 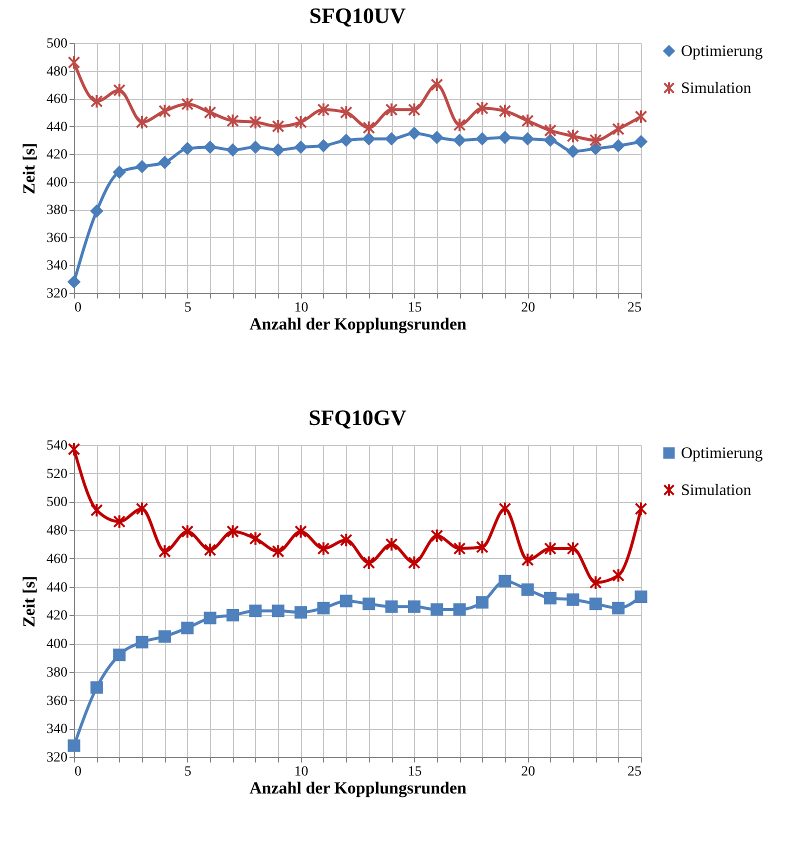 What do you see at coordinates (57, 294) in the screenshot?
I see `y-tick-label: 320` at bounding box center [57, 294].